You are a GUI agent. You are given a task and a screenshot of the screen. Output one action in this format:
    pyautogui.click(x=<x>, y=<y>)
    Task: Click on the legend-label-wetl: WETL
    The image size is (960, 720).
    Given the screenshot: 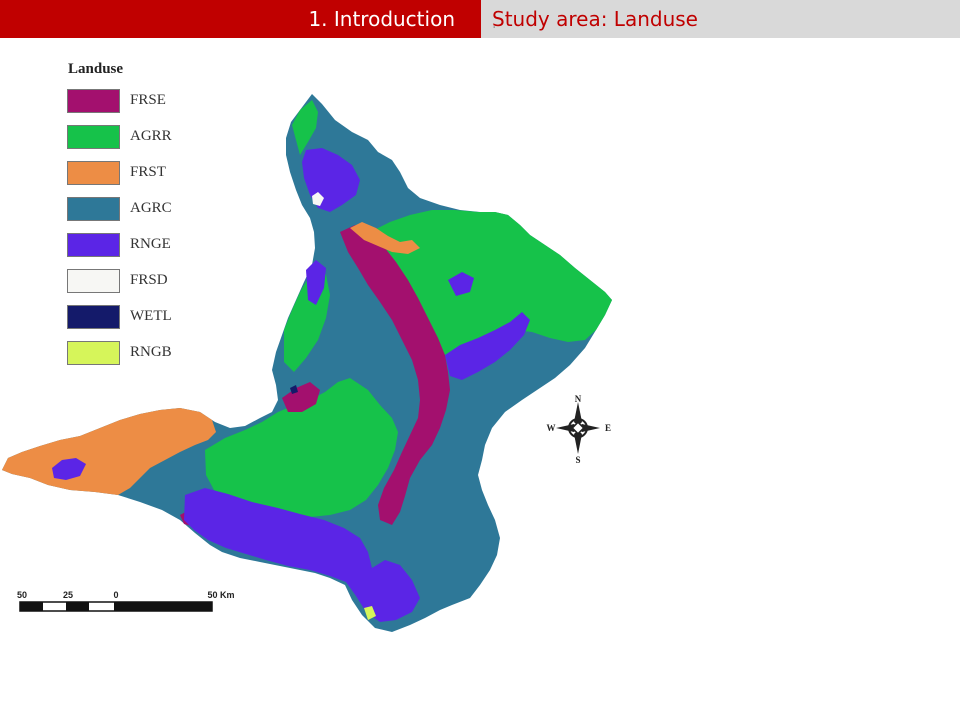 What is the action you would take?
    pyautogui.click(x=151, y=316)
    